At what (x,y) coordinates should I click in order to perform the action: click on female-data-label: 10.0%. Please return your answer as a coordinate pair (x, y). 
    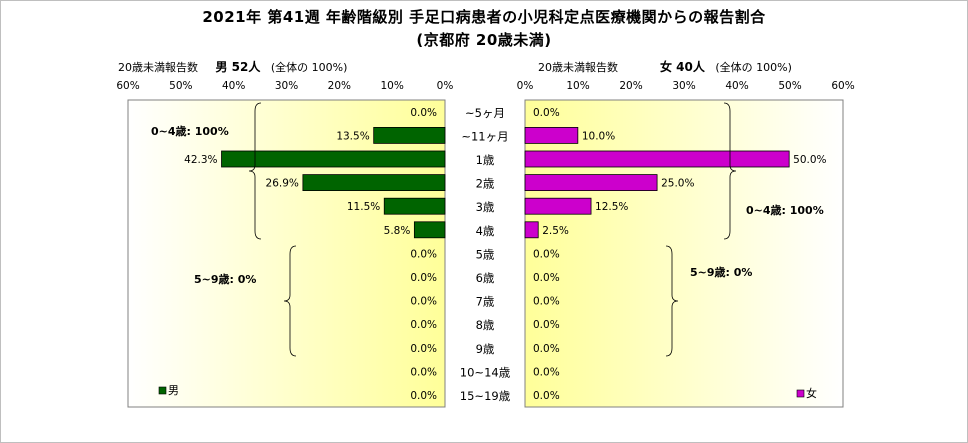
    Looking at the image, I should click on (598, 136).